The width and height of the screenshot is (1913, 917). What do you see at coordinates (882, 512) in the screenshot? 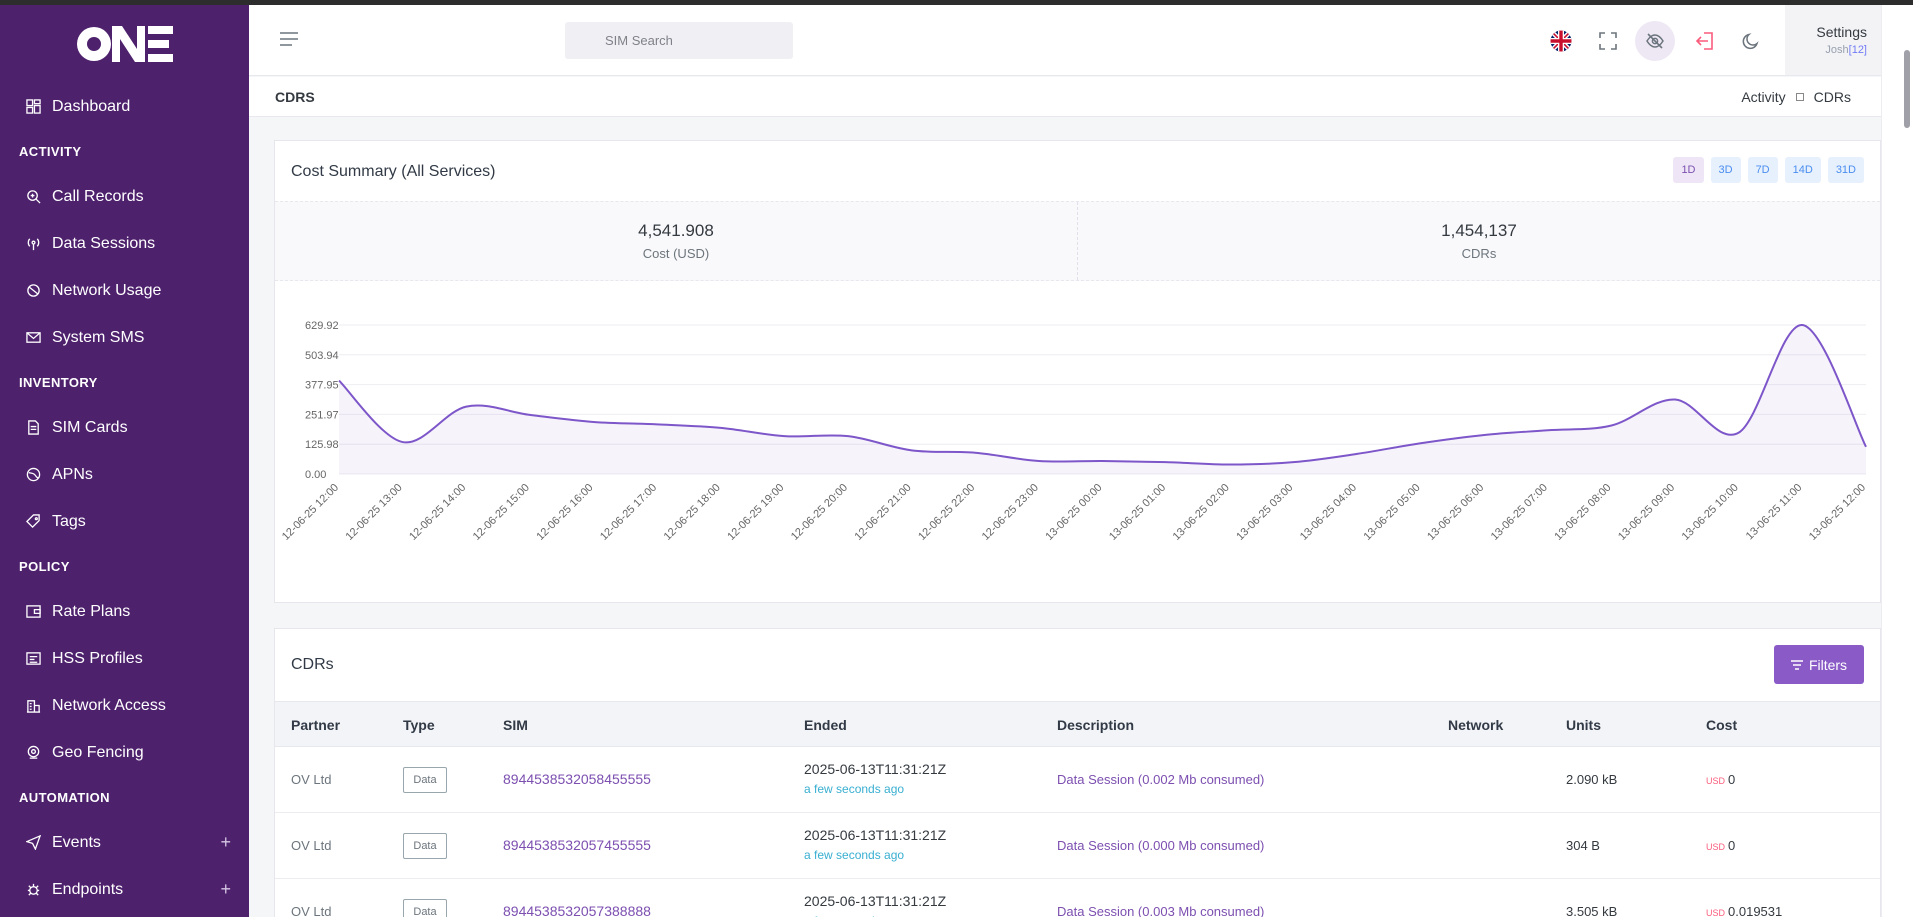
I see `x-tick-label: 12-06-25 21:00` at bounding box center [882, 512].